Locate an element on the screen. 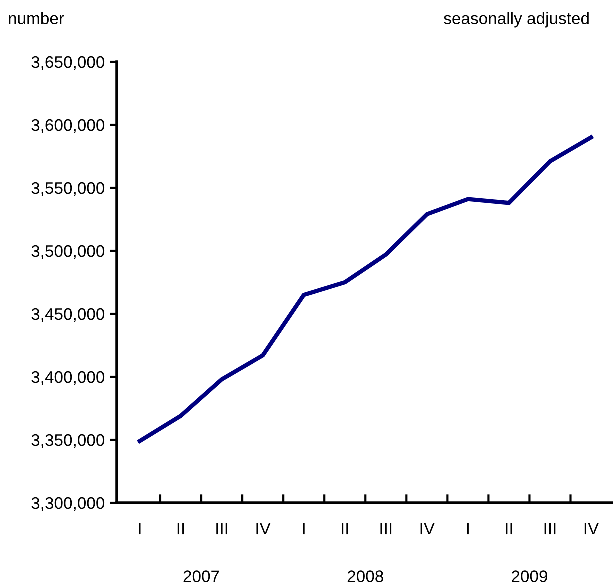 The image size is (613, 588). text: 2007 is located at coordinates (202, 576).